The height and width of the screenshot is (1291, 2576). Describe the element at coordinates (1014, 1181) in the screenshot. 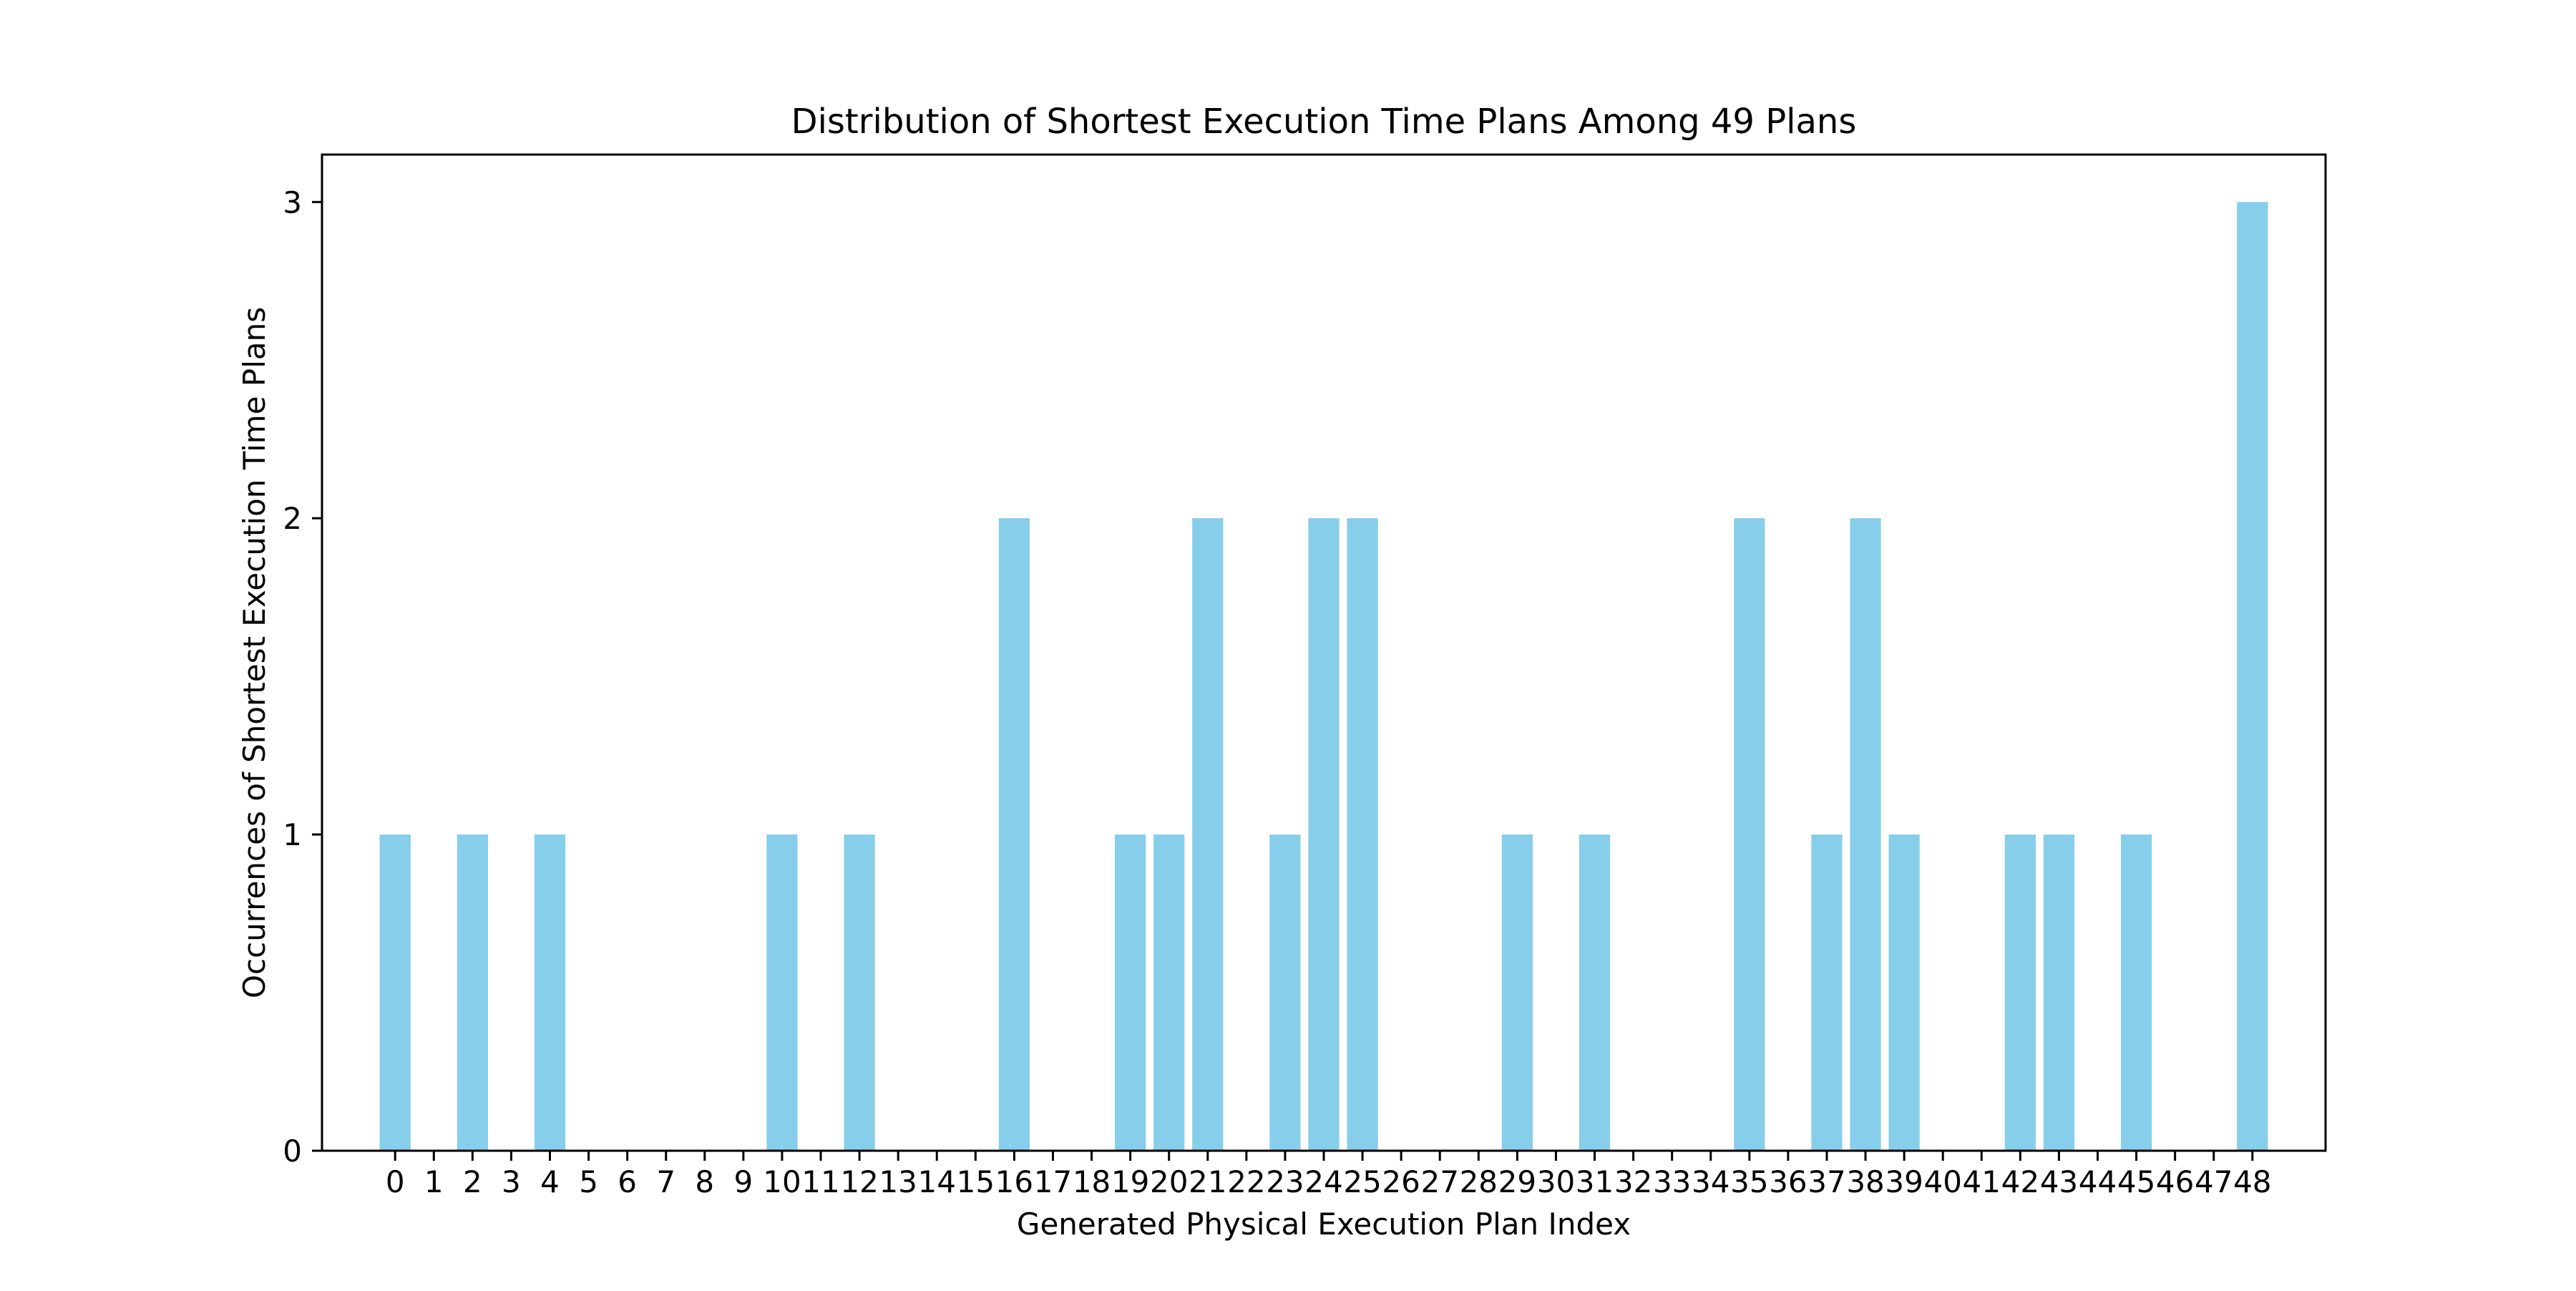

I see `x-tick-label: 16` at that location.